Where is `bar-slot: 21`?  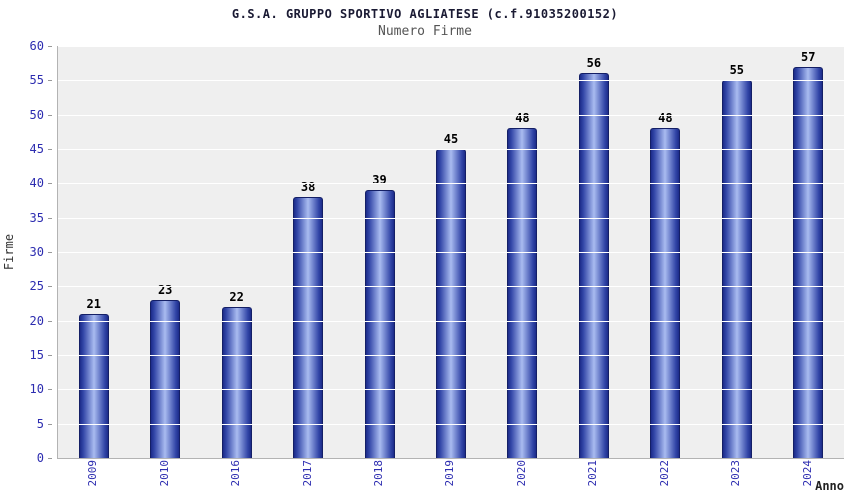 bar-slot: 21 is located at coordinates (93, 252).